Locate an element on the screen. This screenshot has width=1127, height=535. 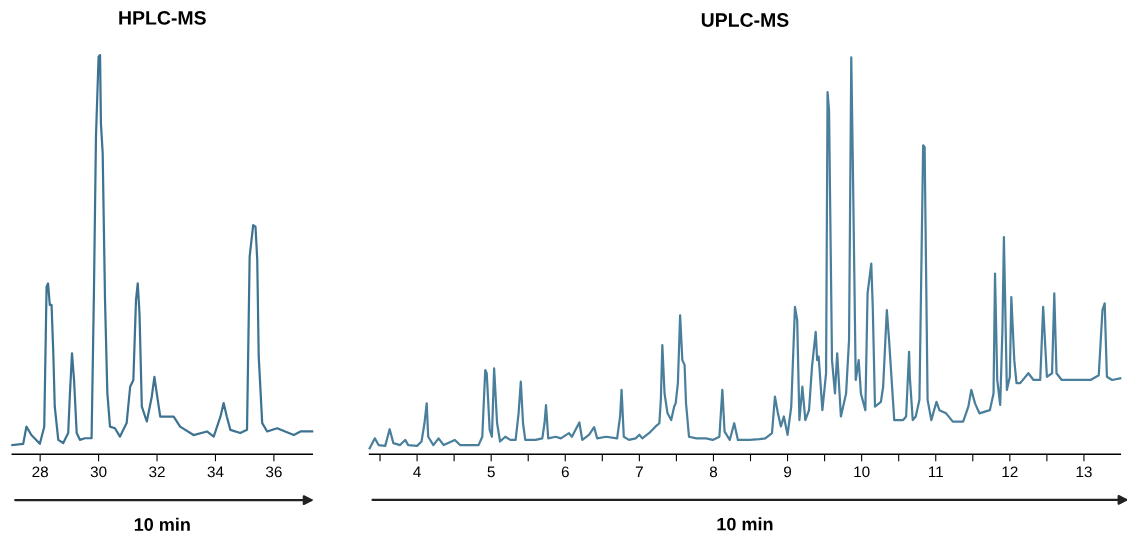
chart-title: HPLC-MS is located at coordinates (162, 17).